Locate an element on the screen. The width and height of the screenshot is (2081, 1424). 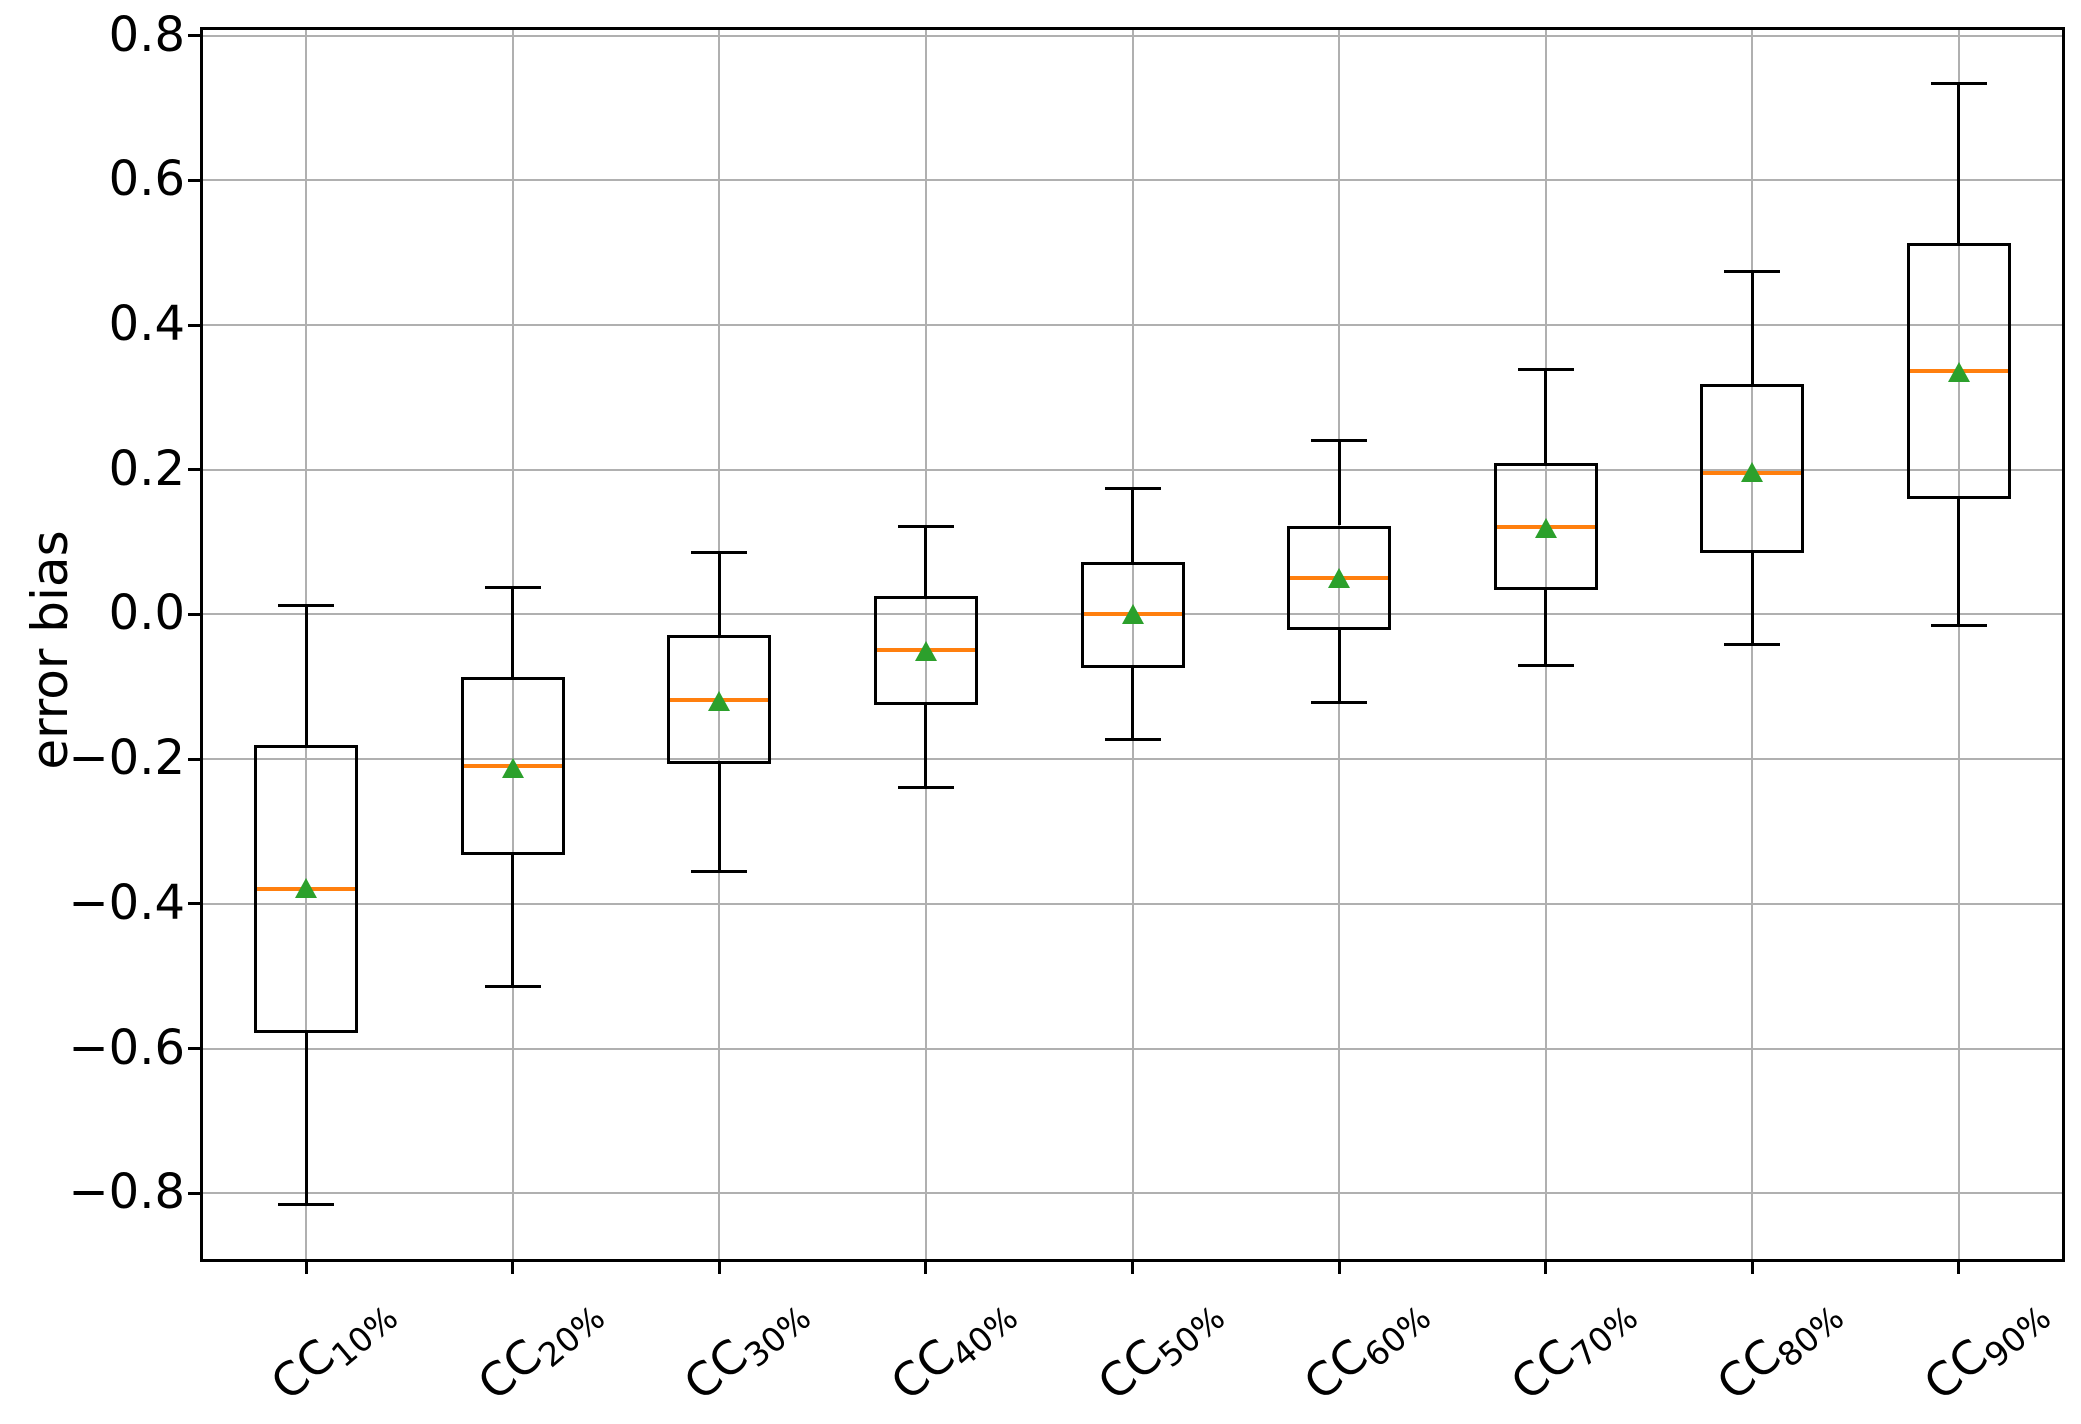
x-tick-label: CC70% is located at coordinates (1572, 1348).